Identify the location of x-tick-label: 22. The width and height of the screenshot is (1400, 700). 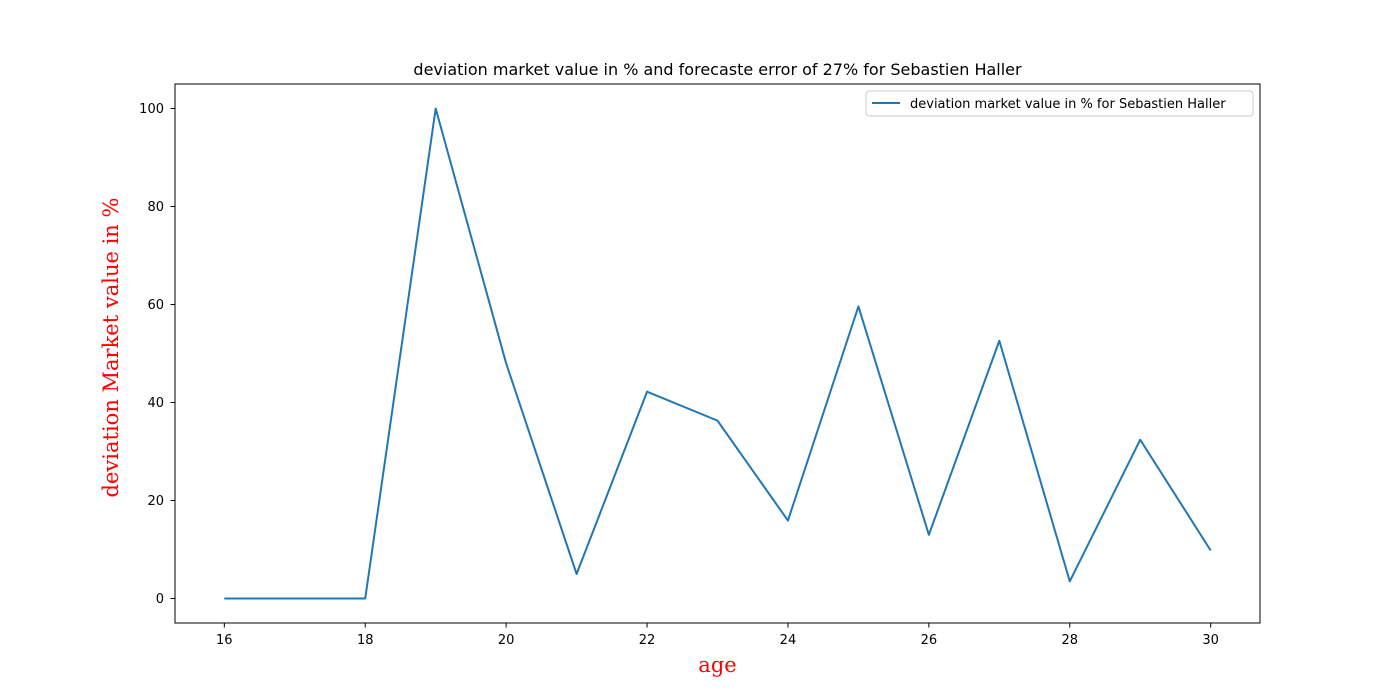
(647, 640).